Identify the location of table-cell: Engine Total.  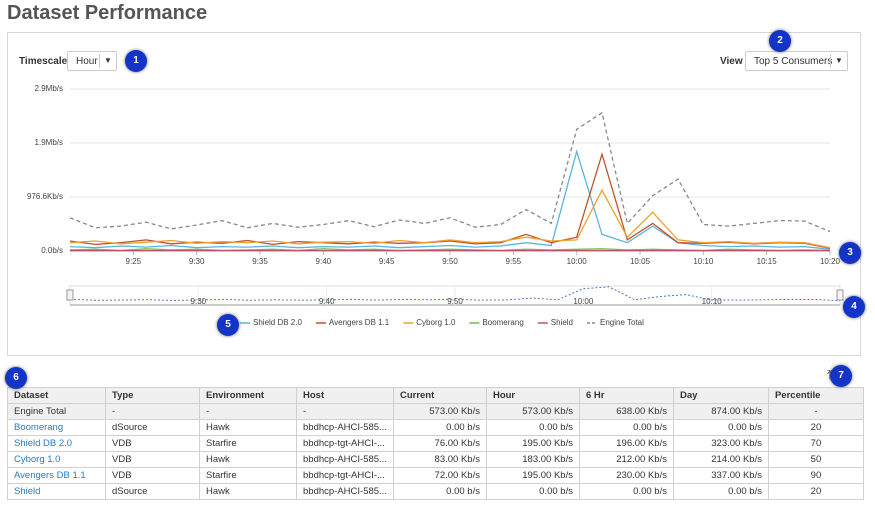
(56, 411).